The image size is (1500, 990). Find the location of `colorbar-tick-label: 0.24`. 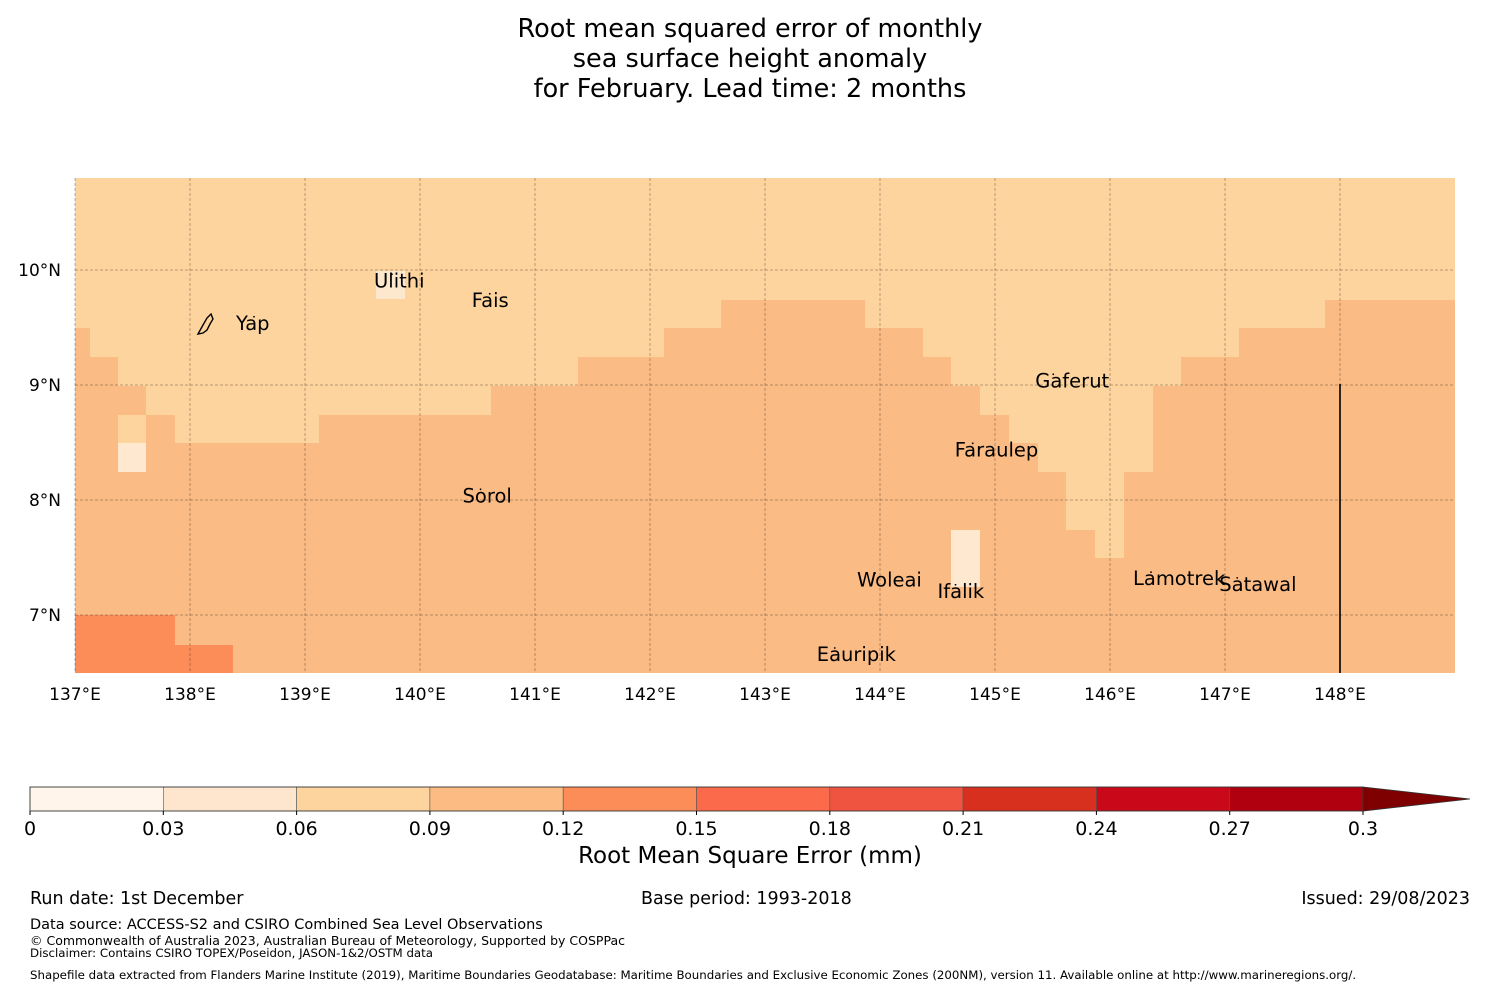

colorbar-tick-label: 0.24 is located at coordinates (1096, 829).